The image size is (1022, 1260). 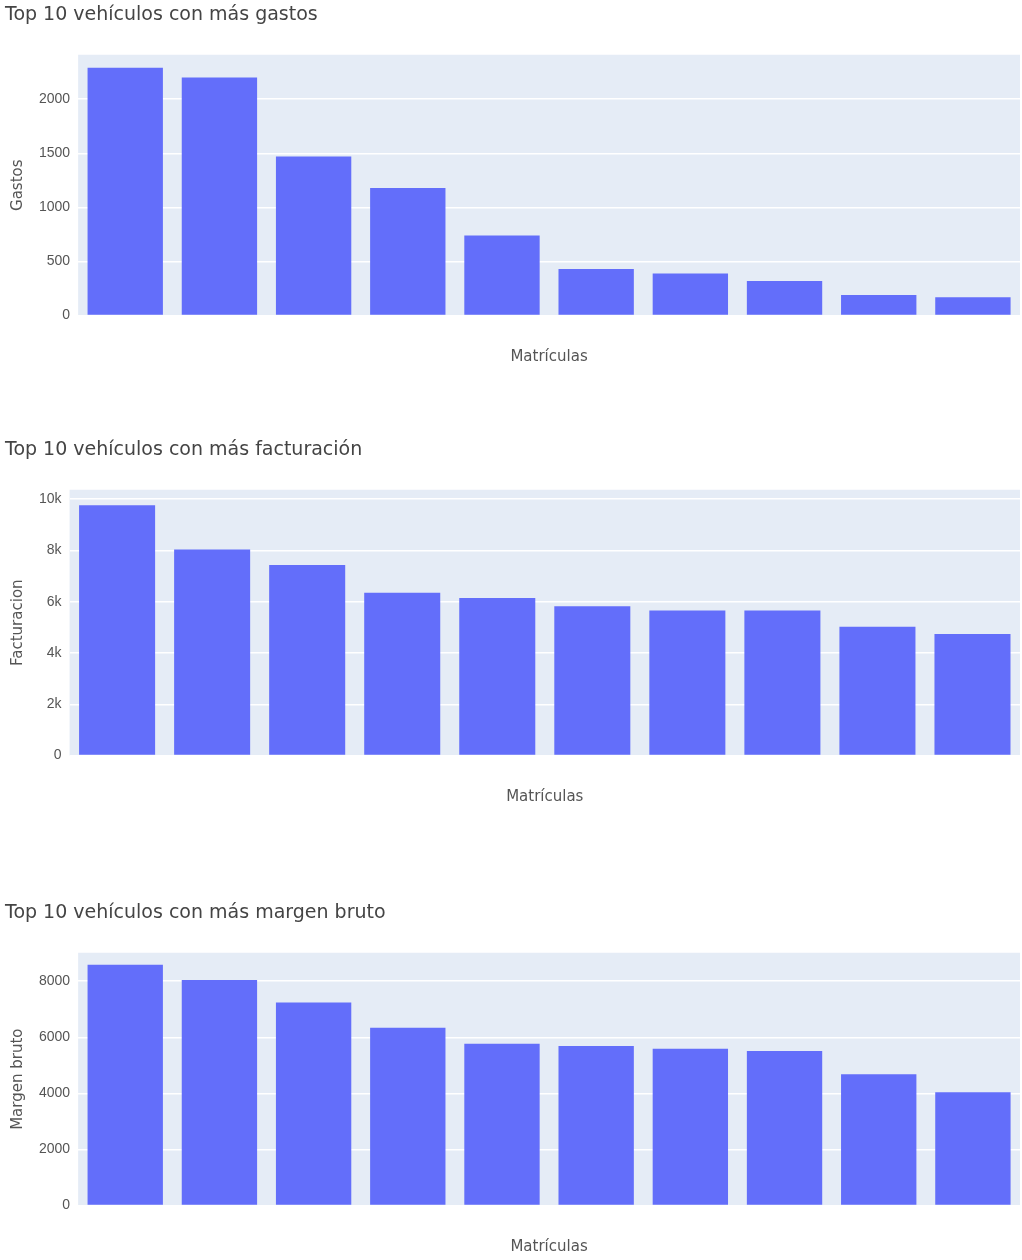 What do you see at coordinates (54, 980) in the screenshot?
I see `y-tick-label: 8000` at bounding box center [54, 980].